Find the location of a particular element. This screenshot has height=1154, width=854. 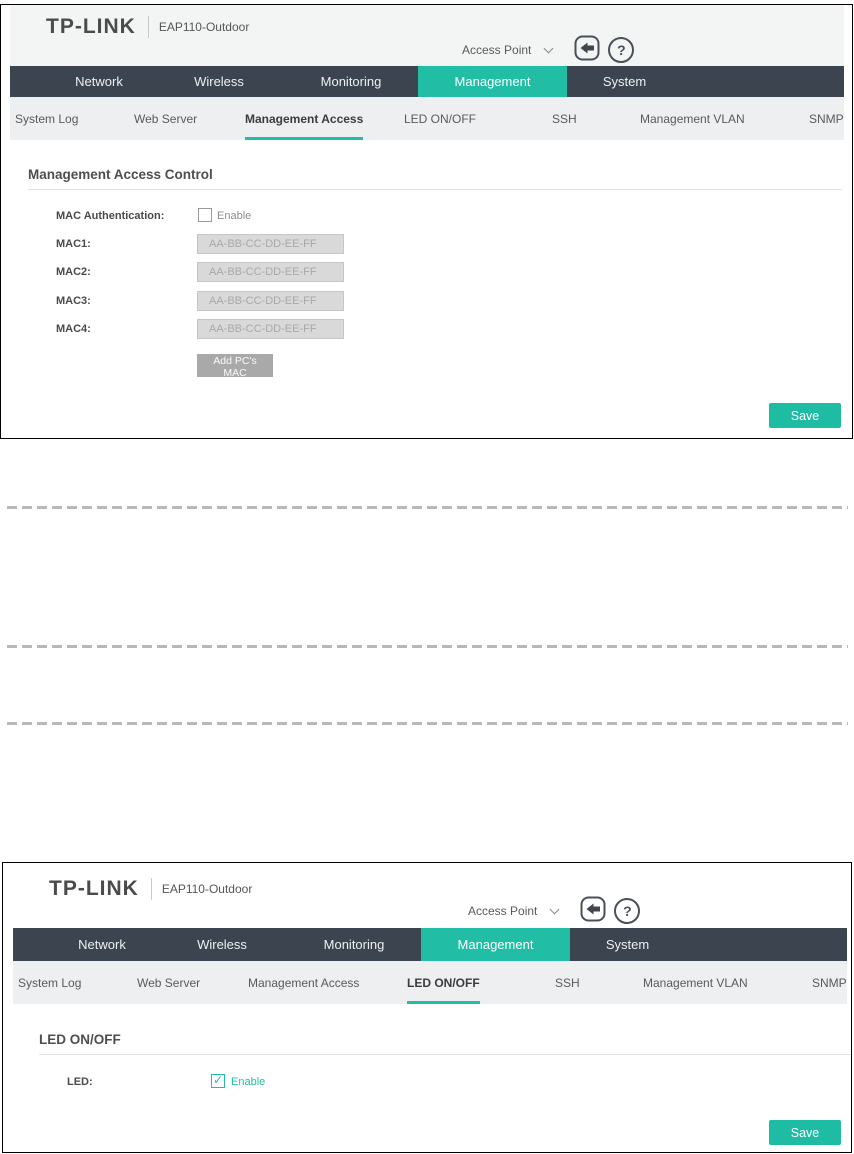

led-enable-checkbox is located at coordinates (218, 1080).